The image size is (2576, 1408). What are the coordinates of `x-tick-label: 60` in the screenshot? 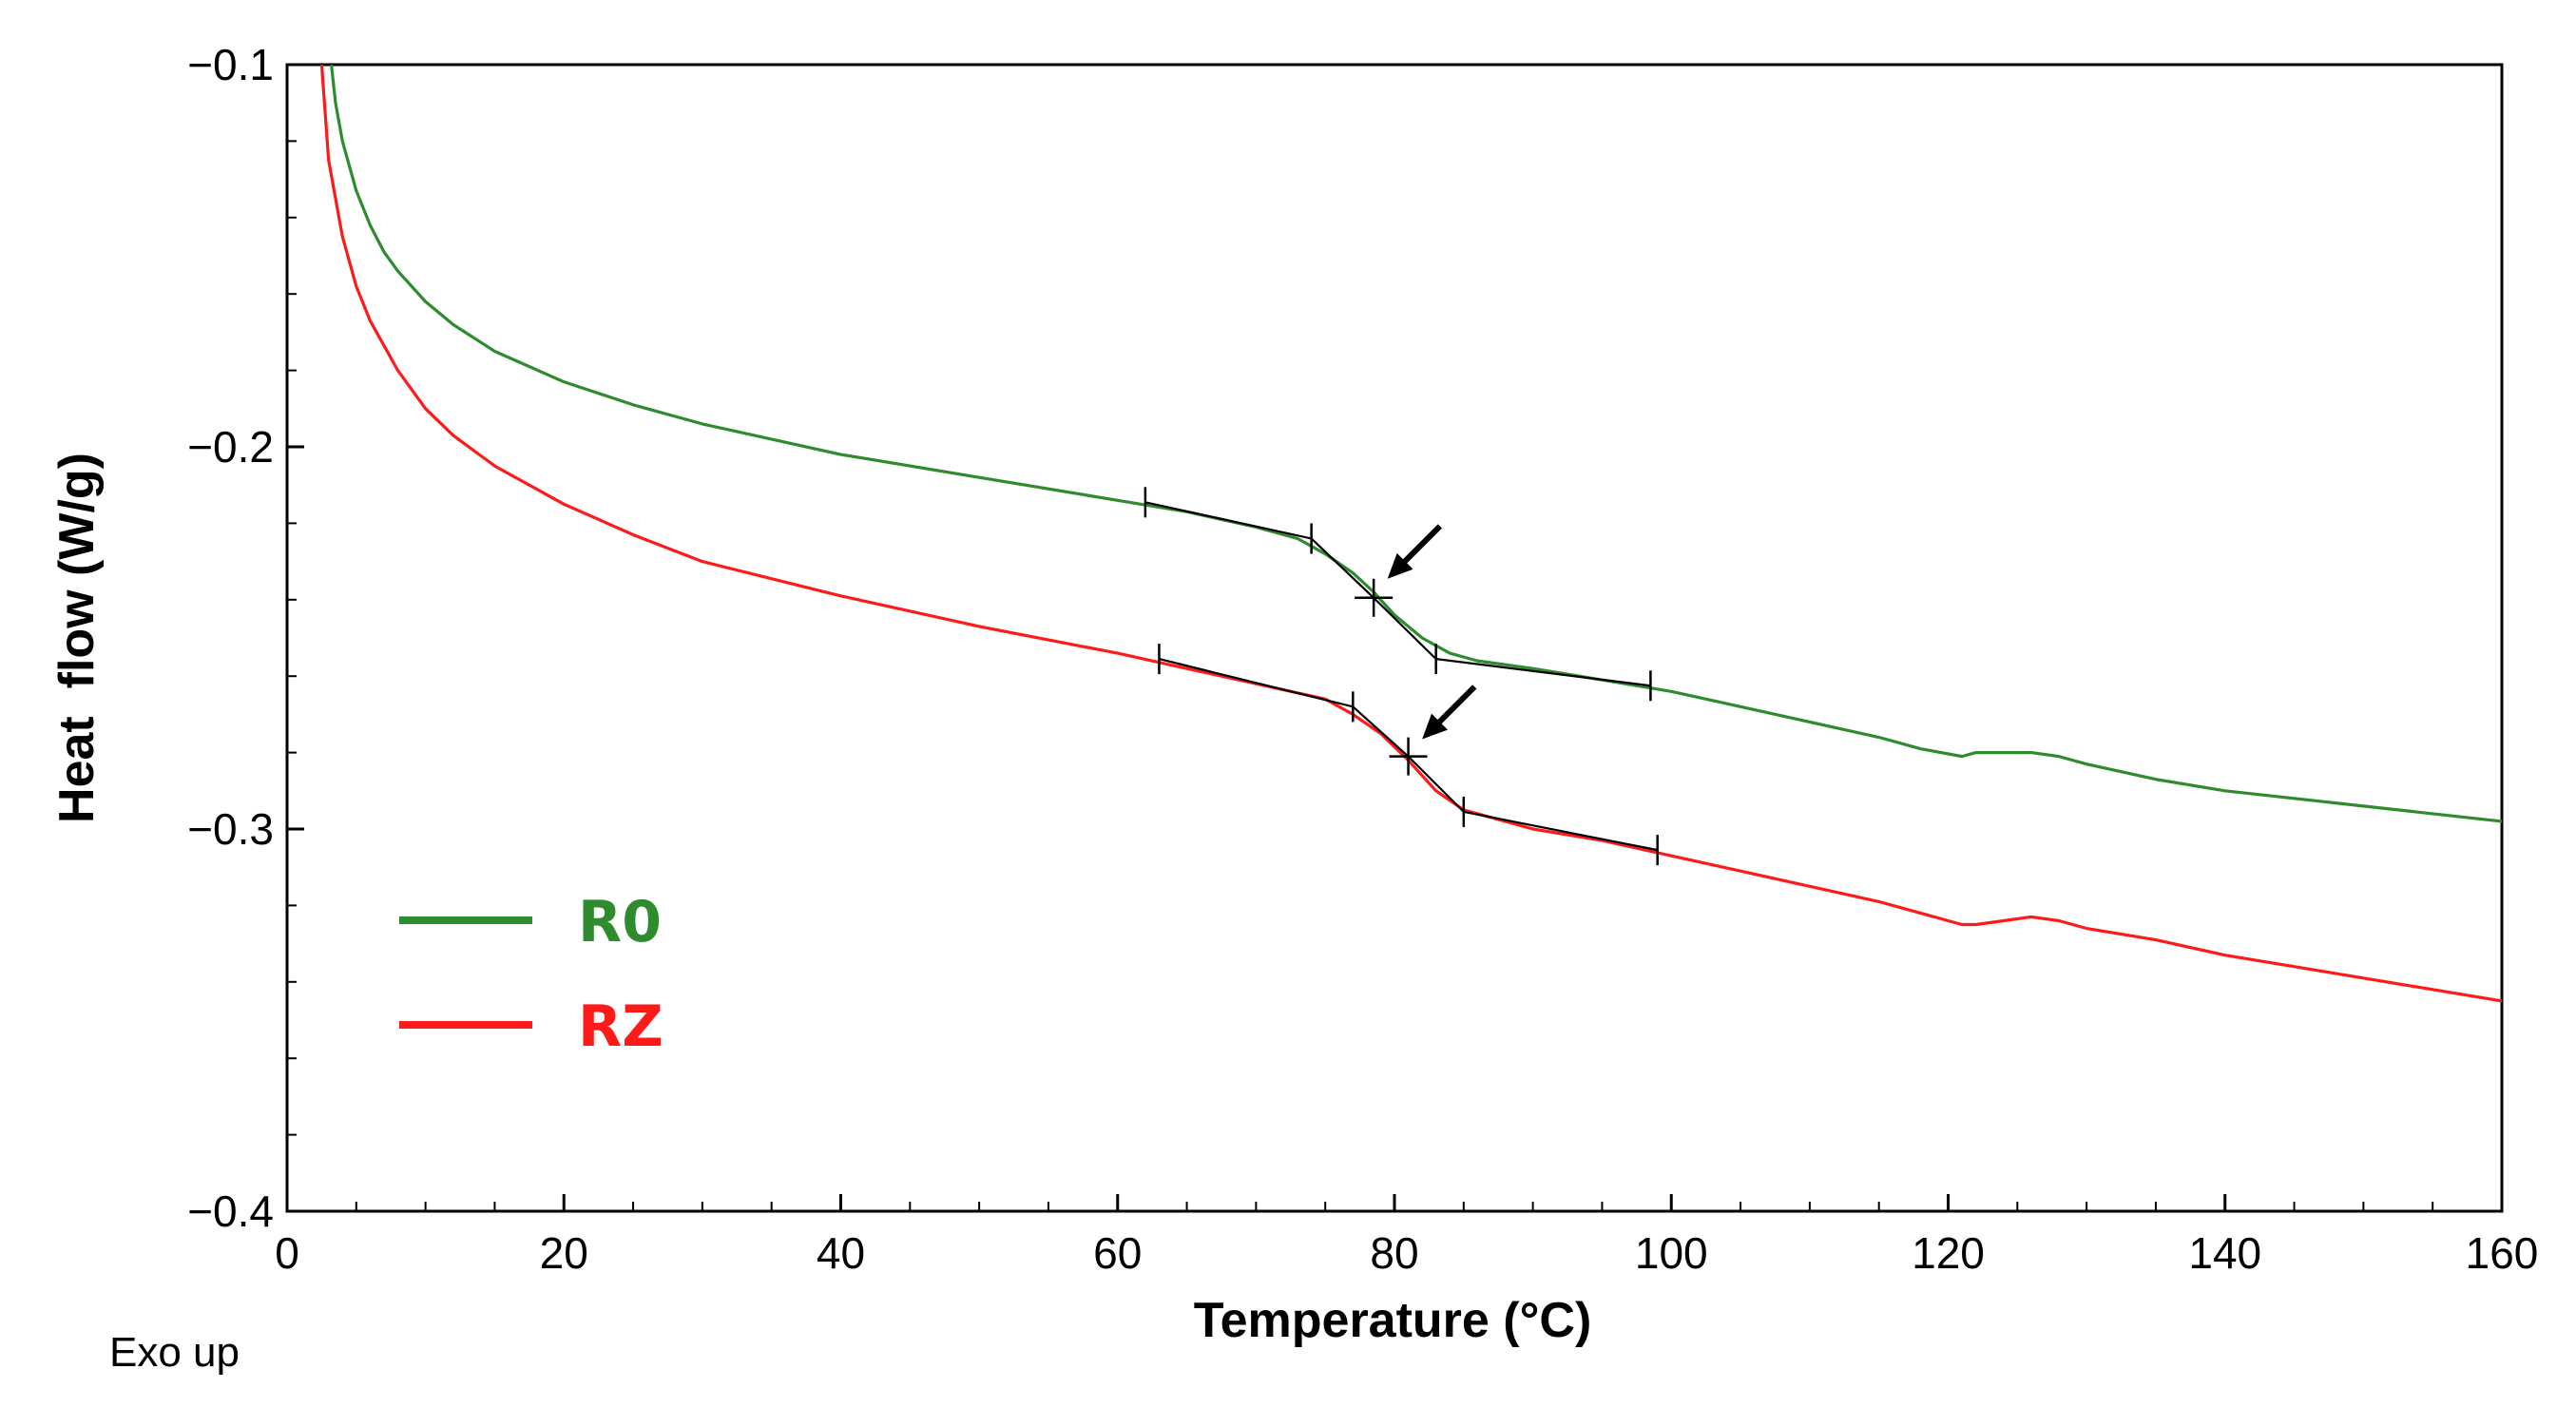 It's located at (1117, 1253).